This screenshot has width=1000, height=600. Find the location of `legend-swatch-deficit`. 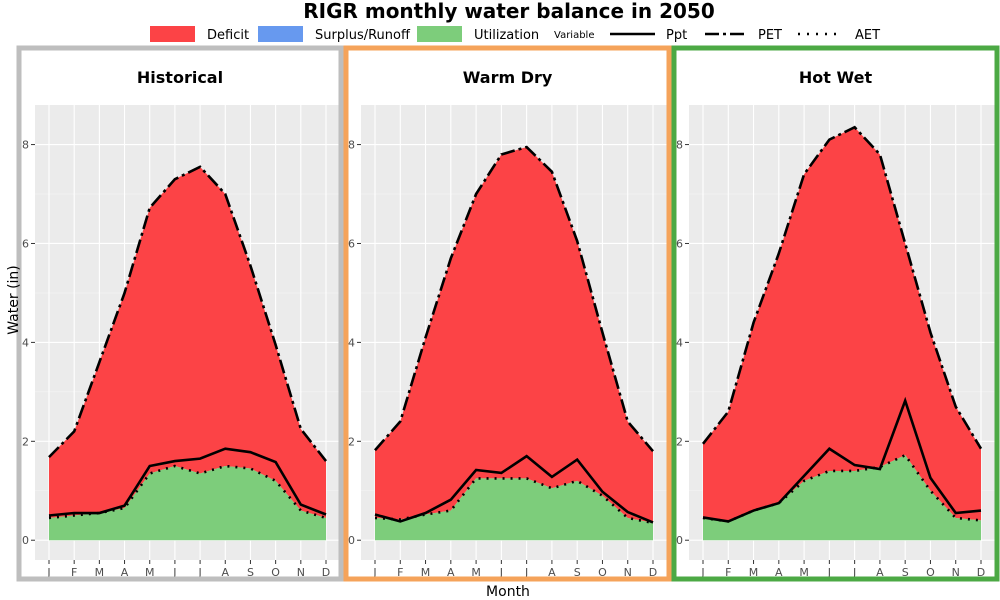

legend-swatch-deficit is located at coordinates (172, 34).